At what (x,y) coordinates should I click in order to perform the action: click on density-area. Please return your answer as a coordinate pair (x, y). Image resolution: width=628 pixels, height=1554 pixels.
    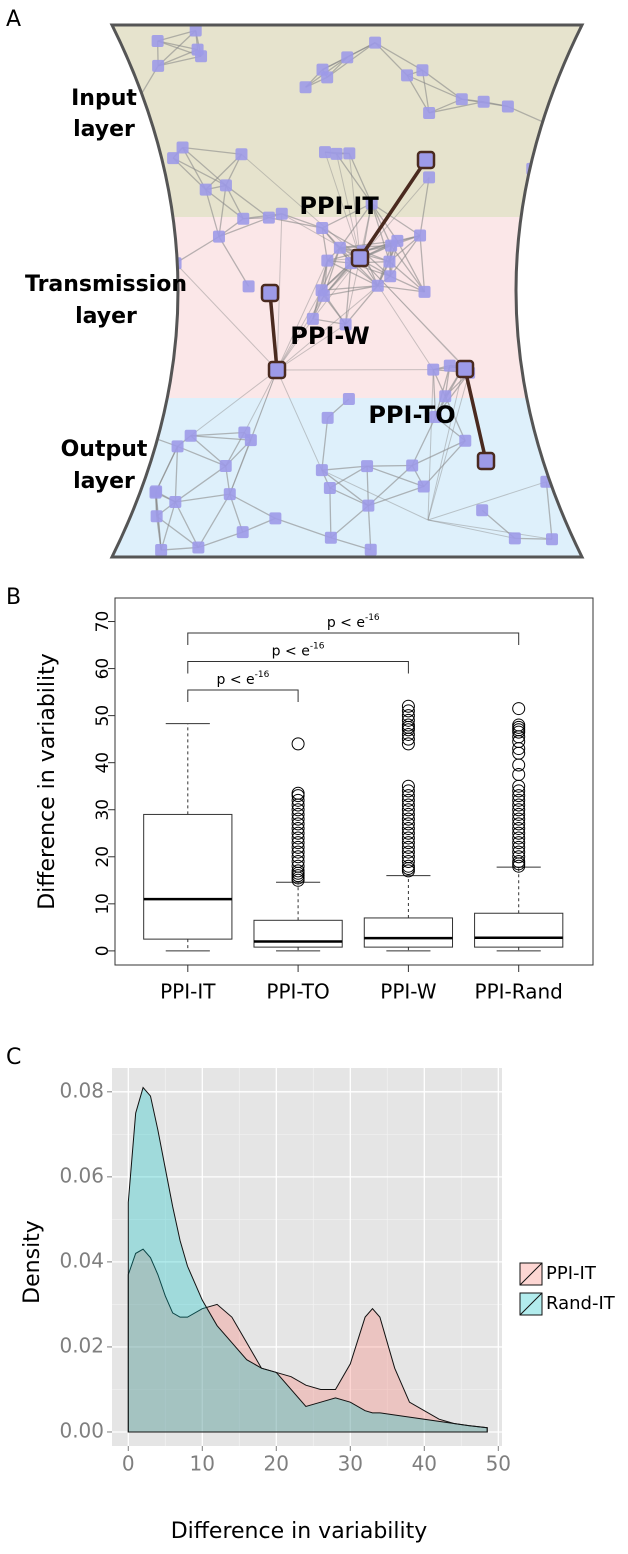
    Looking at the image, I should click on (307, 1340).